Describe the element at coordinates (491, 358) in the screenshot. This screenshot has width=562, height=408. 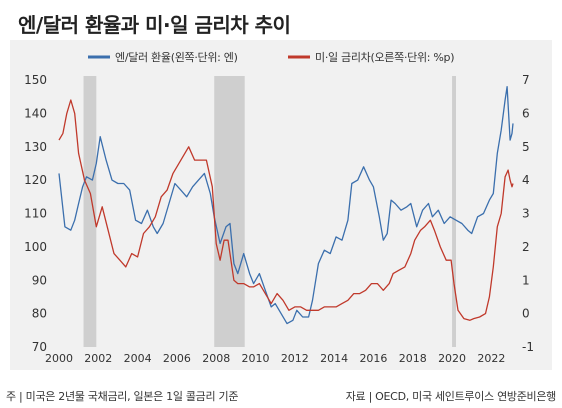
I see `x-tick-label: 2022` at that location.